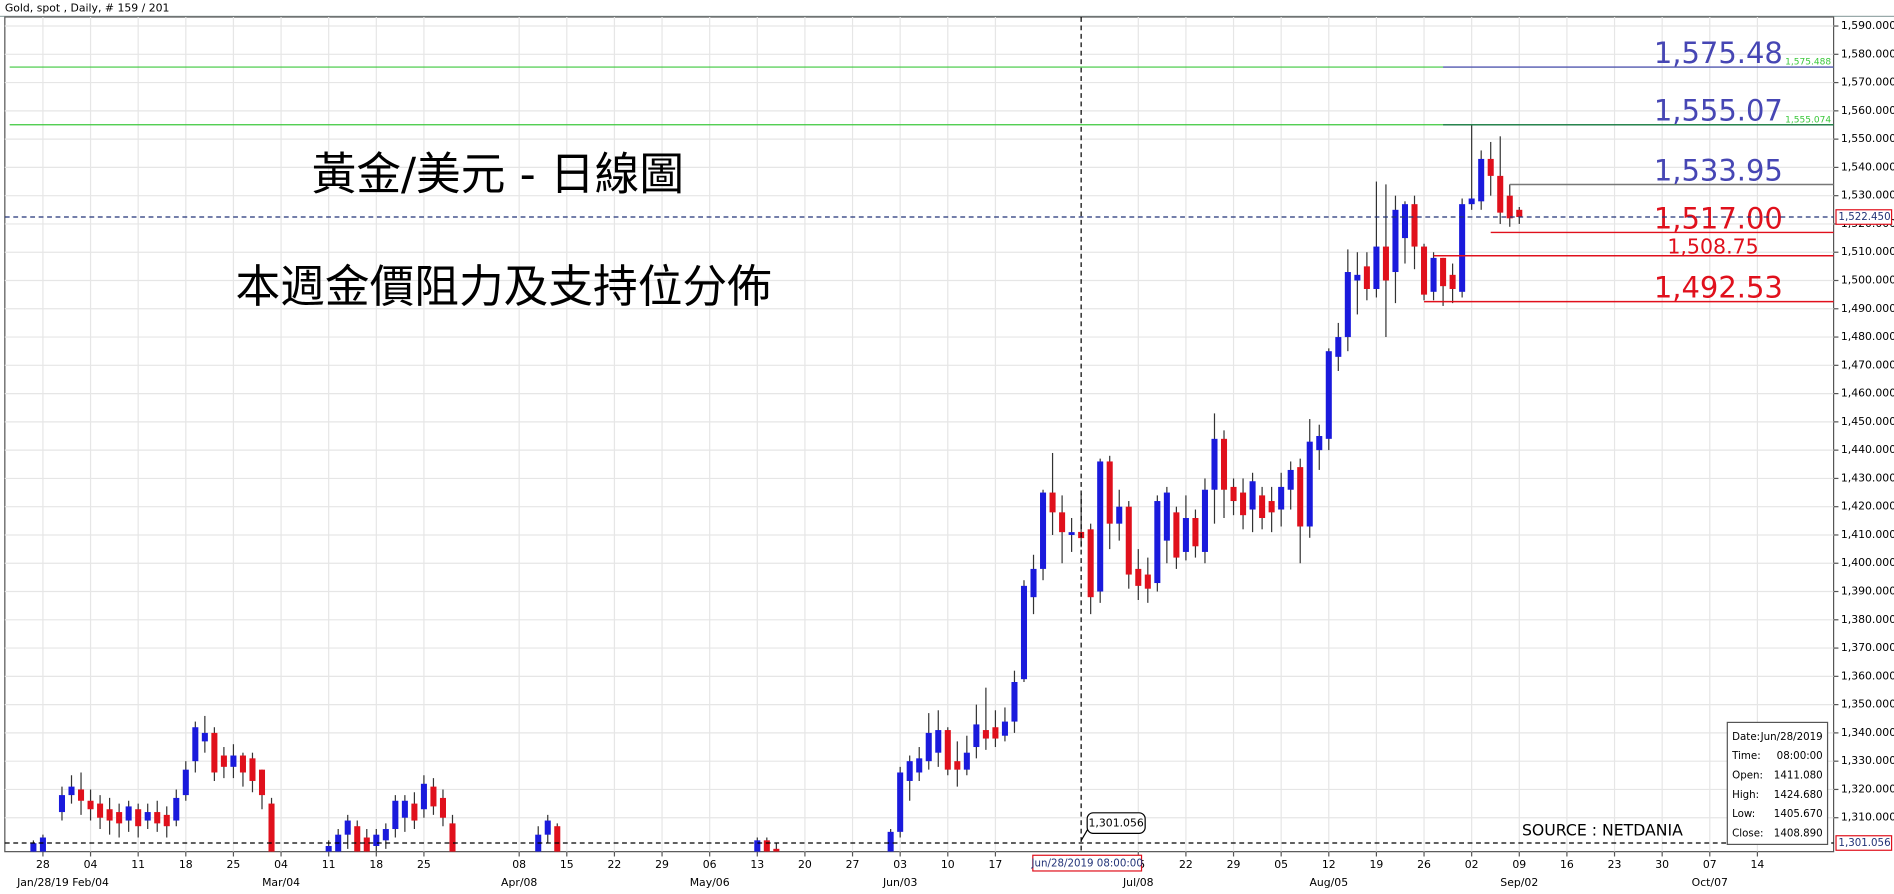  What do you see at coordinates (1867, 647) in the screenshot?
I see `y-tick-label: 1,370.000` at bounding box center [1867, 647].